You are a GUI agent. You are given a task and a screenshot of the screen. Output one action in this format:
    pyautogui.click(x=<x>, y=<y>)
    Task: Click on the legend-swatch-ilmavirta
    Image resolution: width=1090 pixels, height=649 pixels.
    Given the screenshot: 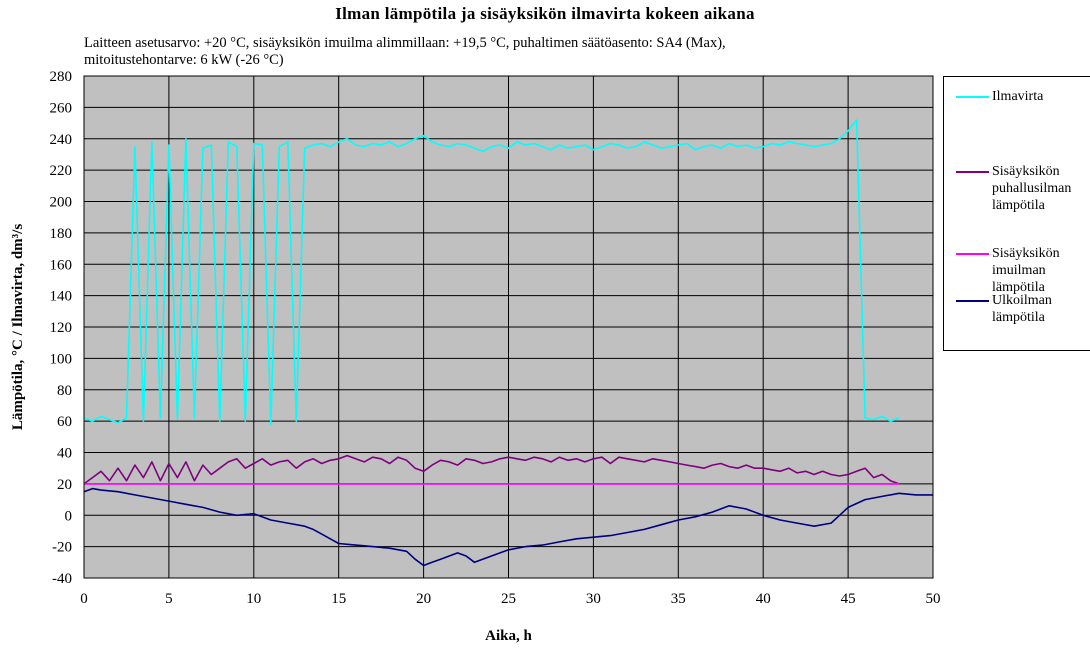 What is the action you would take?
    pyautogui.click(x=972, y=97)
    